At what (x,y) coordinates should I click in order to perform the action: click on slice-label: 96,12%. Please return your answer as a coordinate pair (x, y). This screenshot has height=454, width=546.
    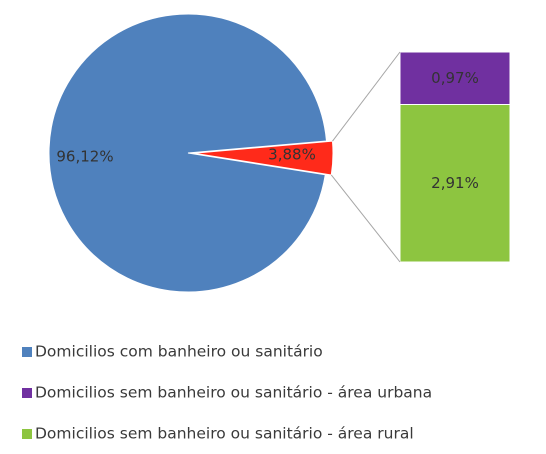
    Looking at the image, I should click on (84, 157).